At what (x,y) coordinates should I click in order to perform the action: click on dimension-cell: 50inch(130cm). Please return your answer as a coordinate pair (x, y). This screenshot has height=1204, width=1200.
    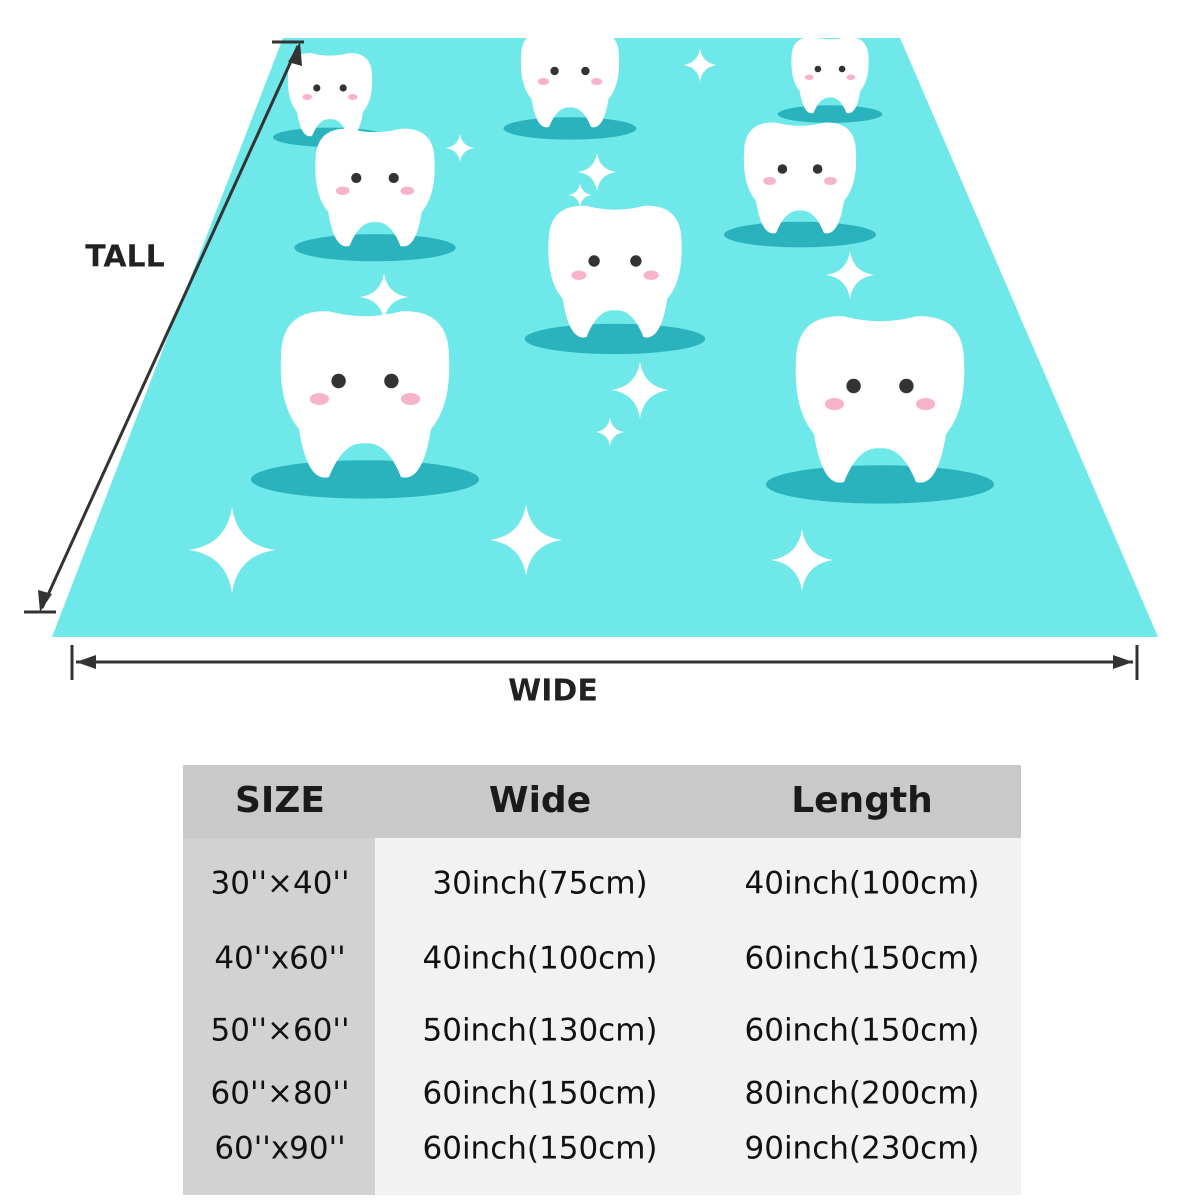
    Looking at the image, I should click on (540, 1031).